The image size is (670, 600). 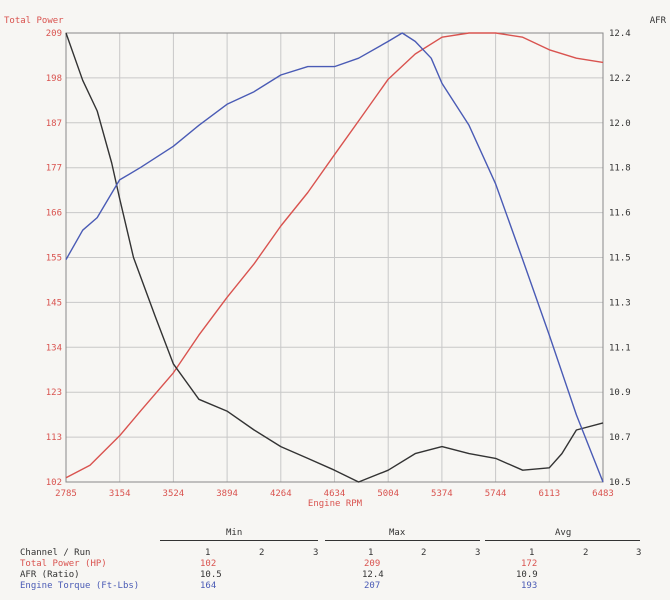 I want to click on x-tick-label: 4634, so click(x=335, y=494).